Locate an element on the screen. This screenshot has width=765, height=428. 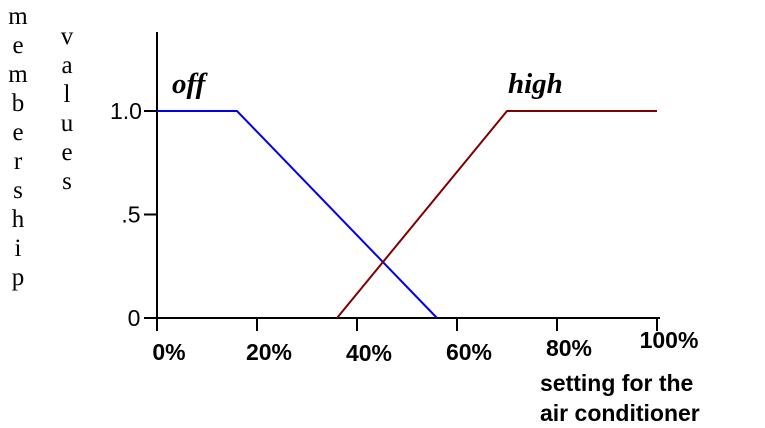
x-tick-label: 0% is located at coordinates (168, 352).